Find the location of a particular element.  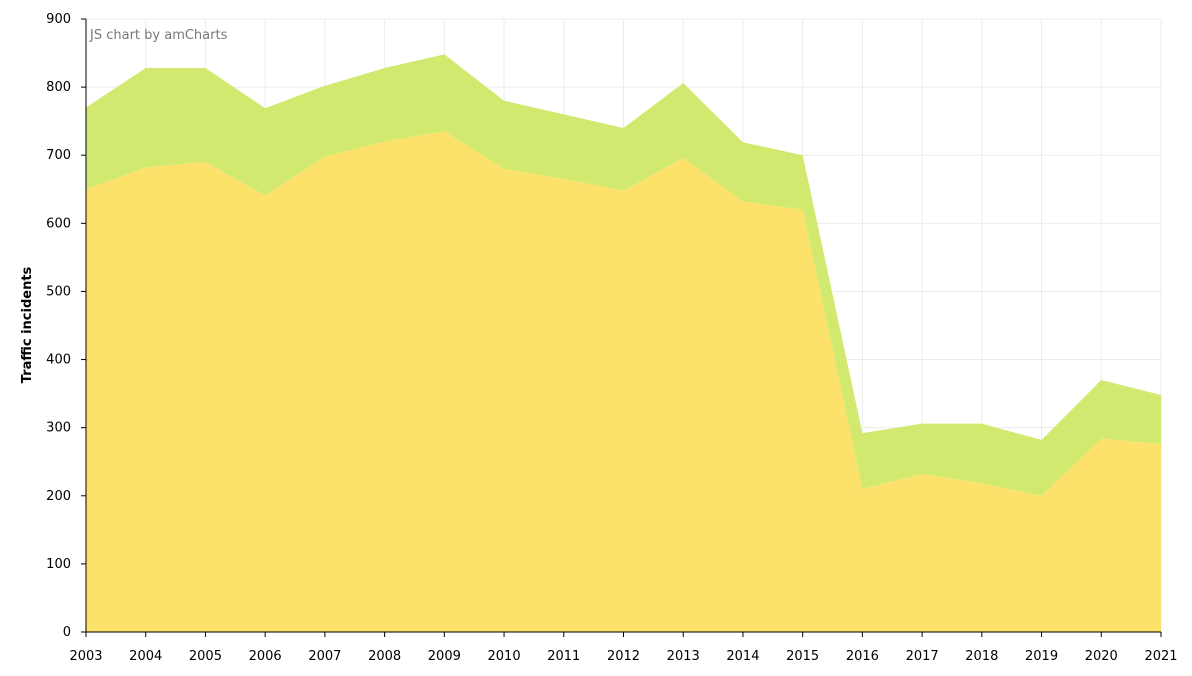

x-tick-label-0: 2003 is located at coordinates (85, 656).